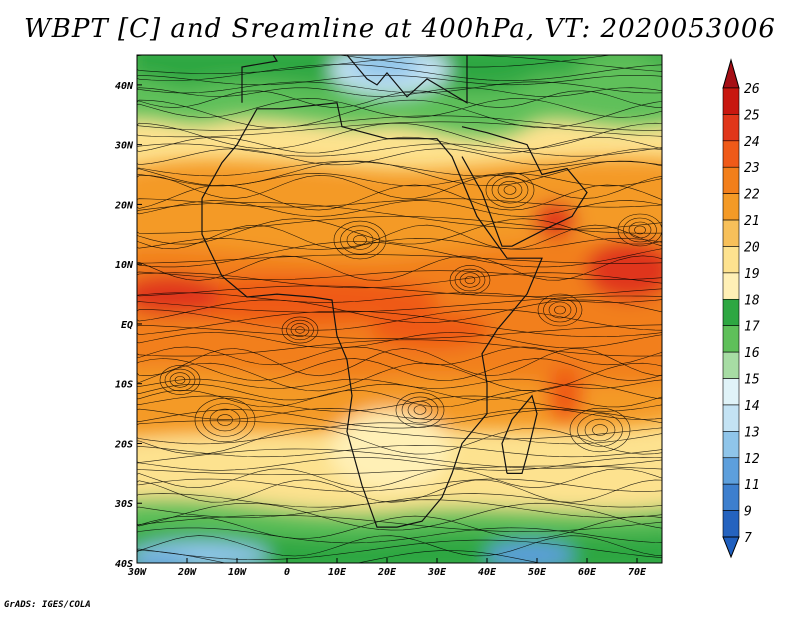 Image resolution: width=800 pixels, height=618 pixels. What do you see at coordinates (337, 572) in the screenshot?
I see `x-tick-label: 10E` at bounding box center [337, 572].